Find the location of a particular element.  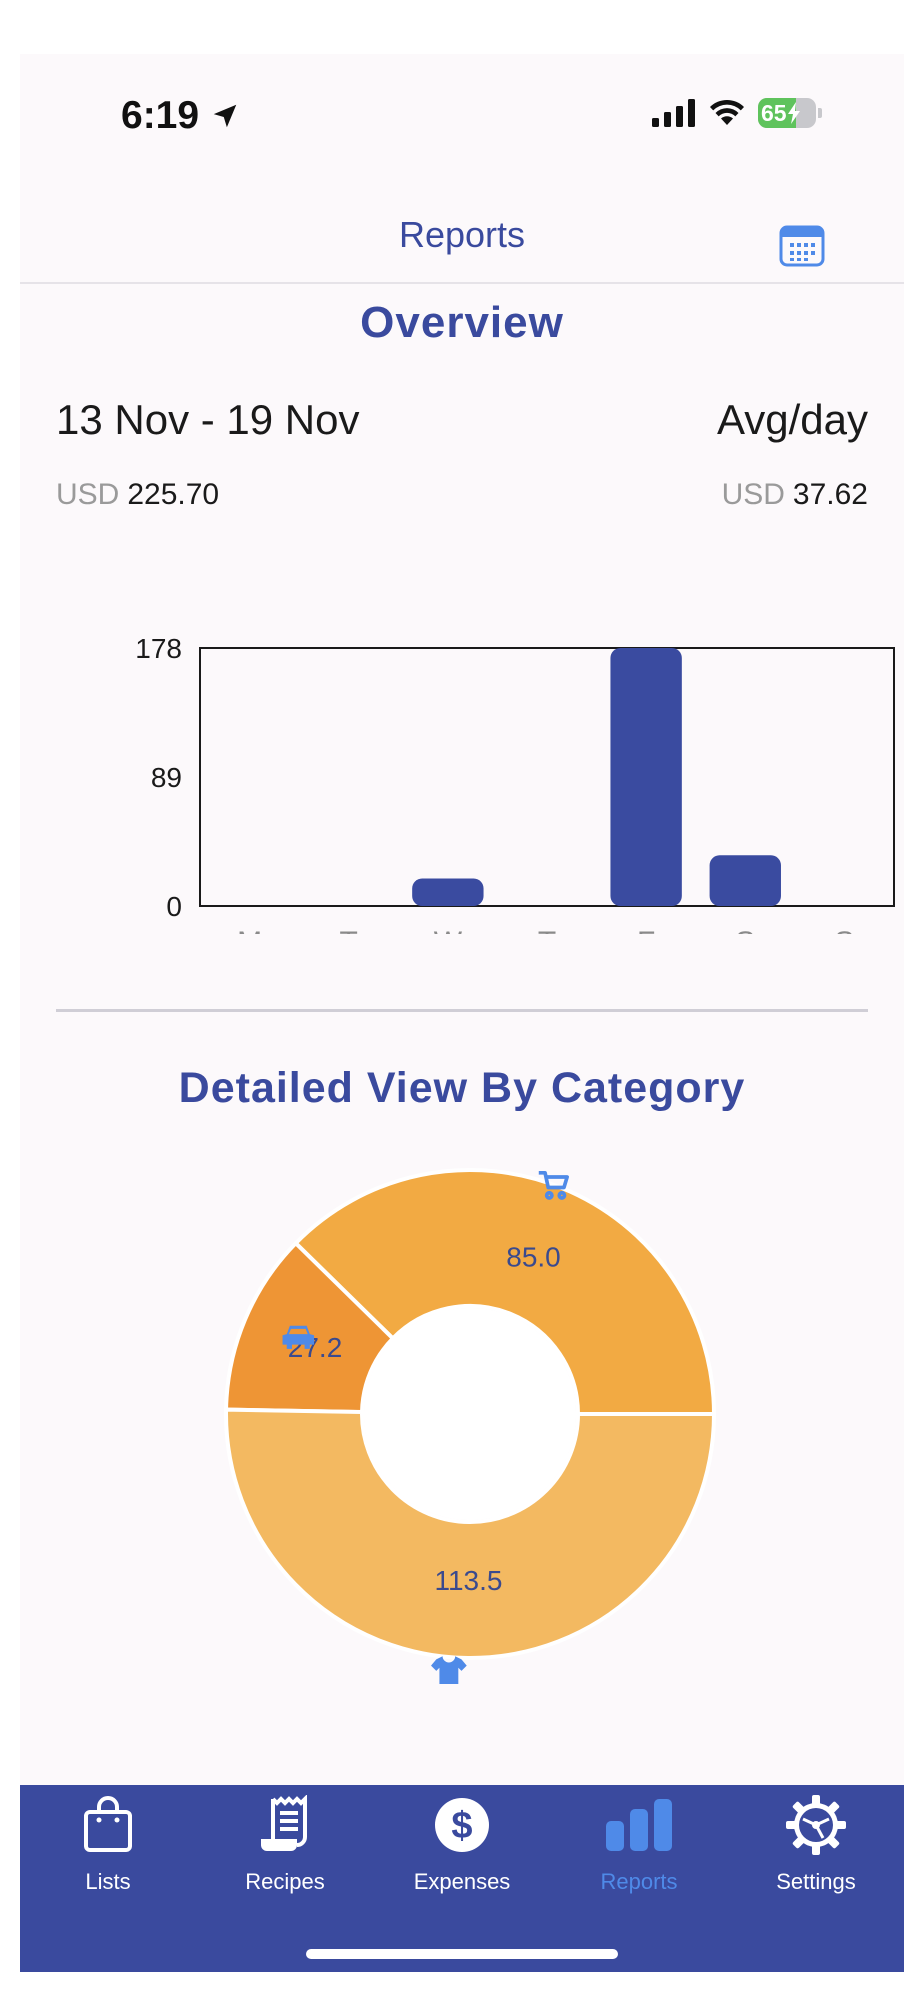

status-time: 6:19 is located at coordinates (180, 116).